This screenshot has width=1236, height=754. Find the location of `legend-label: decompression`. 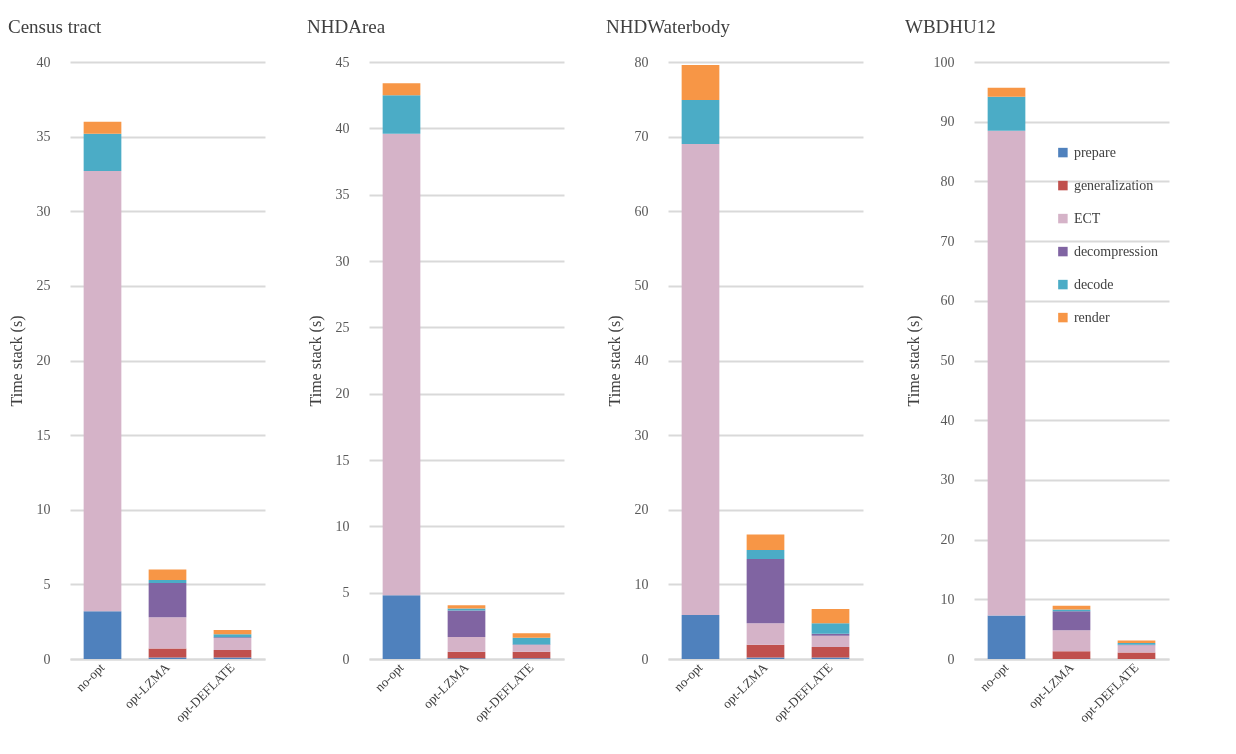

legend-label: decompression is located at coordinates (1115, 251).